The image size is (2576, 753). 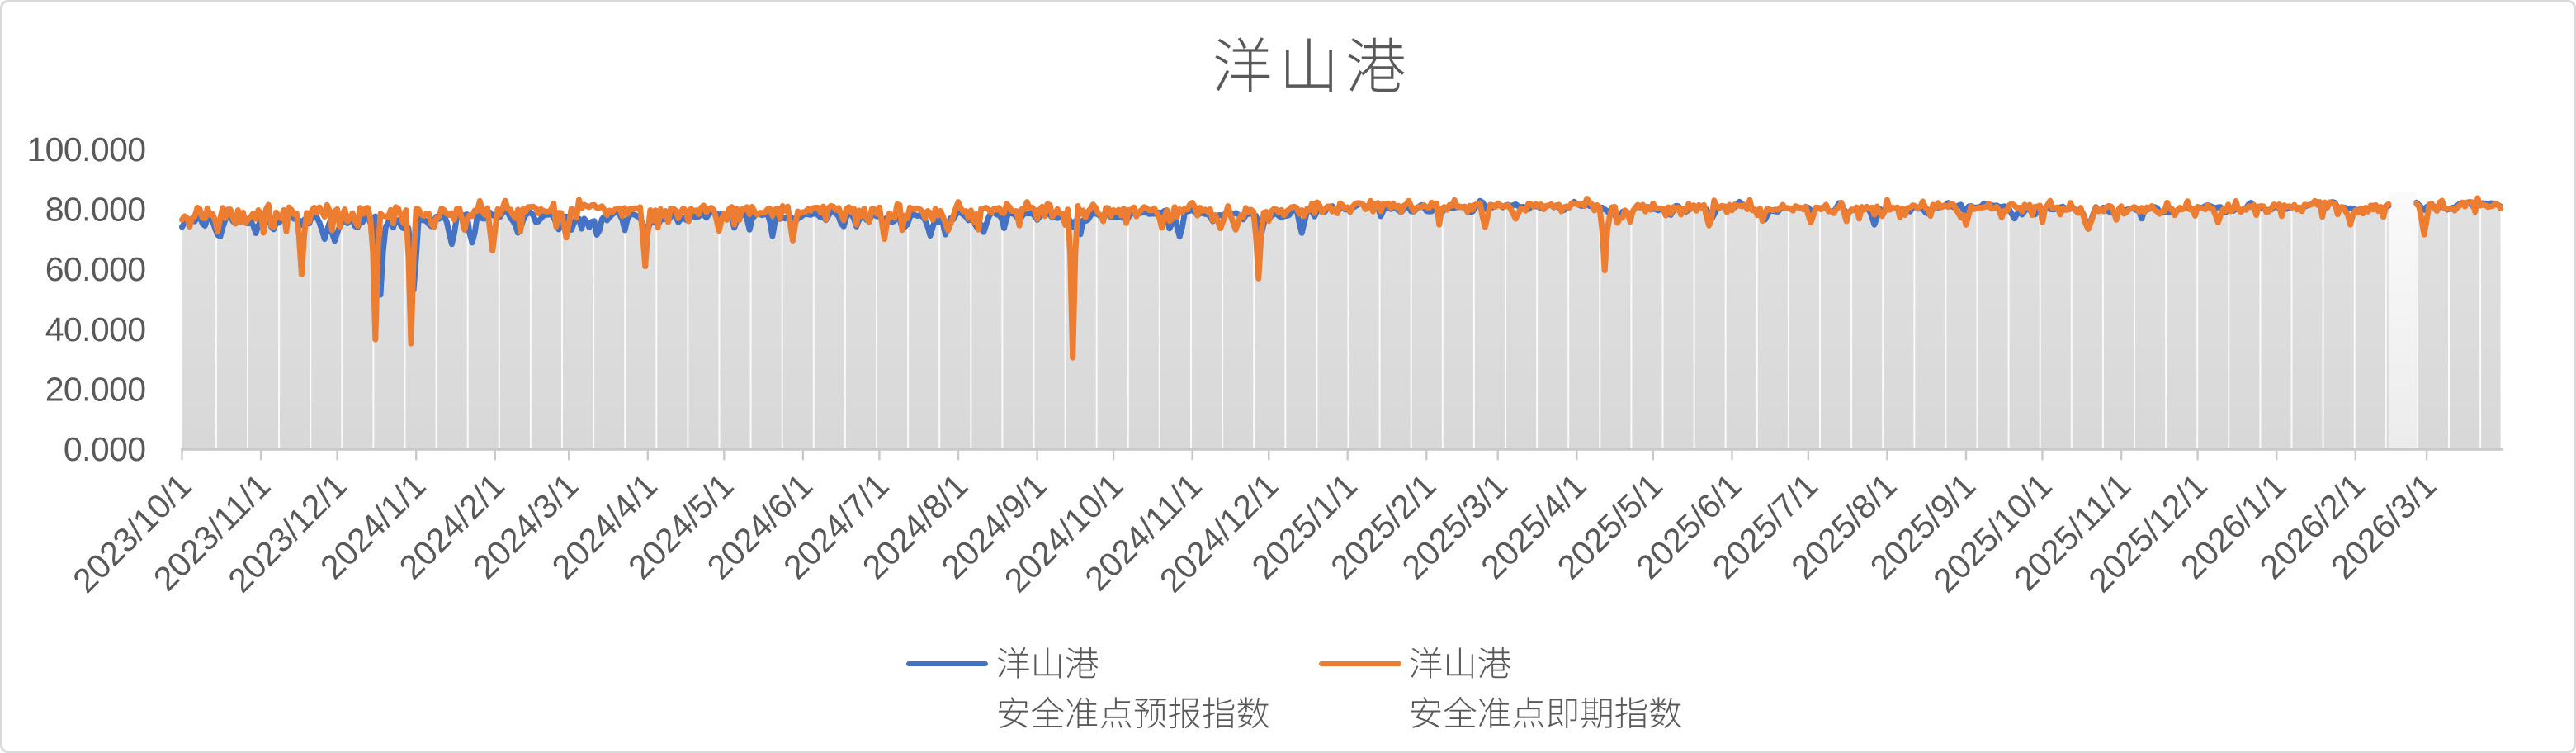 What do you see at coordinates (95, 329) in the screenshot?
I see `svg-text: 40.000` at bounding box center [95, 329].